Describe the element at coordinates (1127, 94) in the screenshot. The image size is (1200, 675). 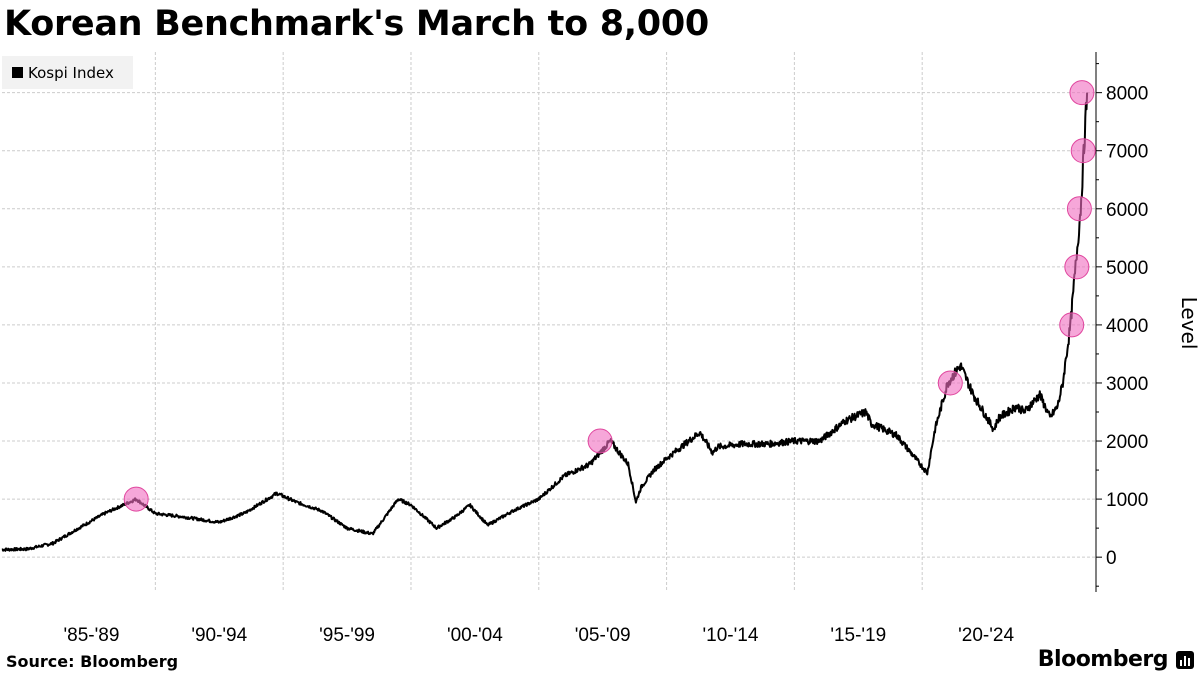
I see `y-tick-label: 8000` at that location.